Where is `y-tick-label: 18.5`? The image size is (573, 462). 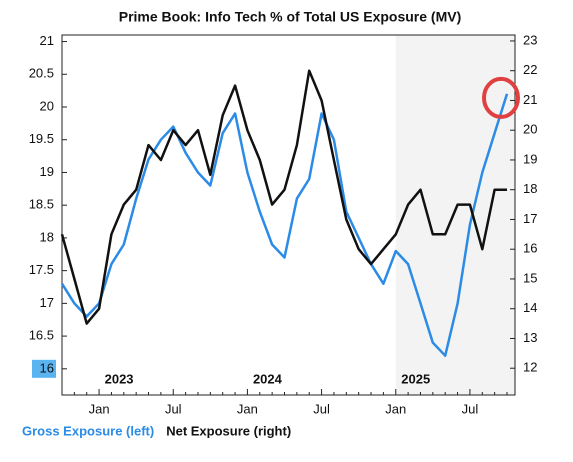 y-tick-label: 18.5 is located at coordinates (41, 204).